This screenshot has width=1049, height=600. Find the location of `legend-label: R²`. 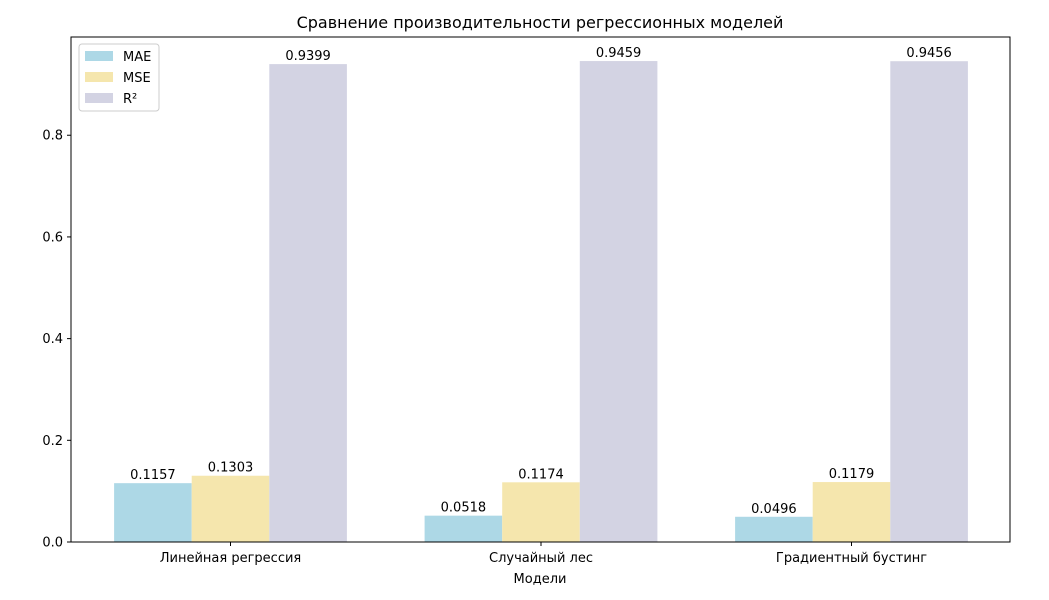

legend-label: R² is located at coordinates (130, 99).